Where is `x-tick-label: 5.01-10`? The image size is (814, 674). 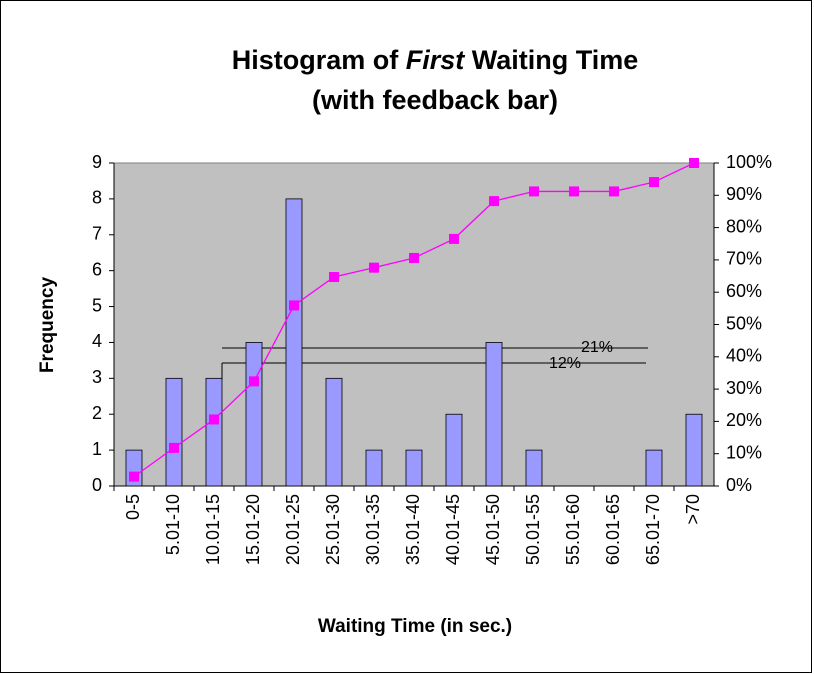 x-tick-label: 5.01-10 is located at coordinates (173, 524).